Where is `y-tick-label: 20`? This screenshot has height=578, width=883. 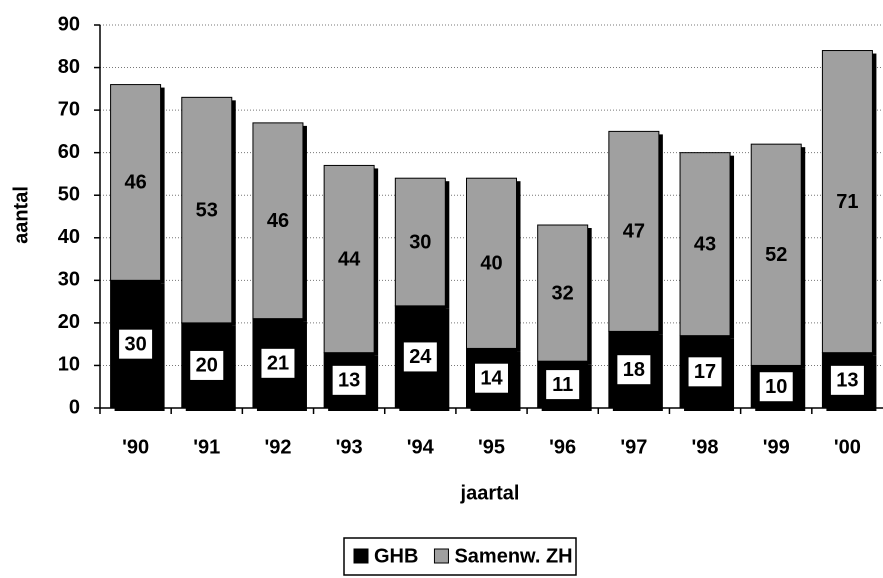
y-tick-label: 20 is located at coordinates (69, 322).